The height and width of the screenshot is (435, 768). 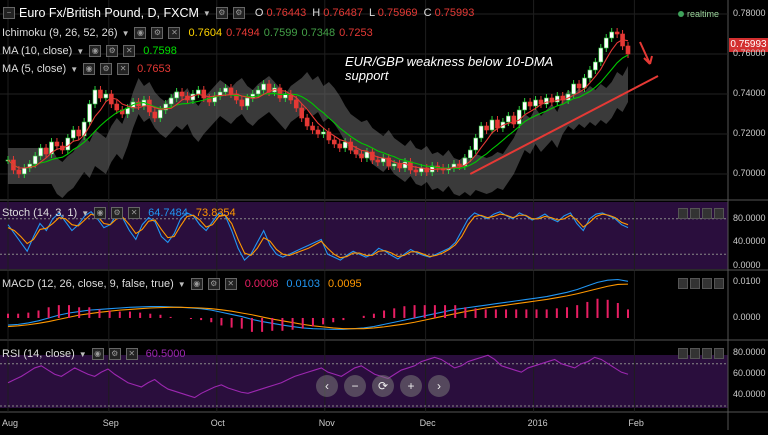 What do you see at coordinates (88, 284) in the screenshot?
I see `macd-label: MACD (12, 26, close, 9, false, true)` at bounding box center [88, 284].